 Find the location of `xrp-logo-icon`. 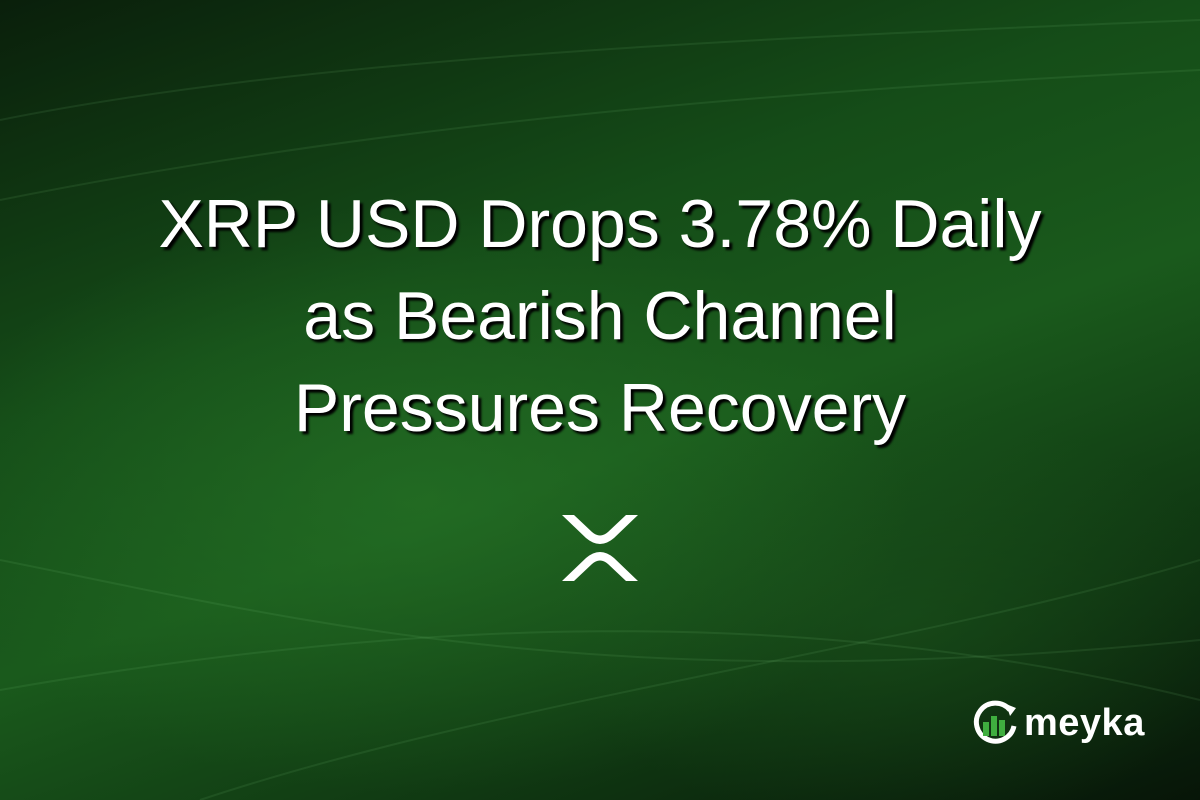

xrp-logo-icon is located at coordinates (600, 548).